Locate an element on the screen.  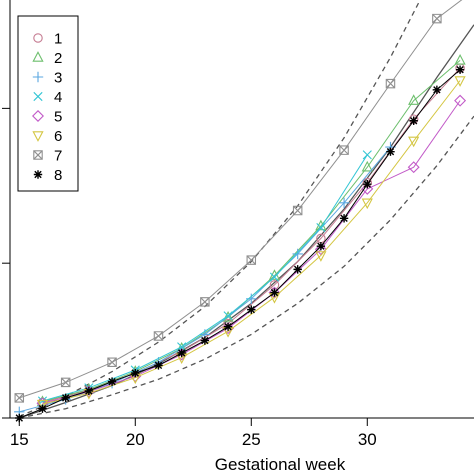
legend-label-6: 6 is located at coordinates (58, 136).